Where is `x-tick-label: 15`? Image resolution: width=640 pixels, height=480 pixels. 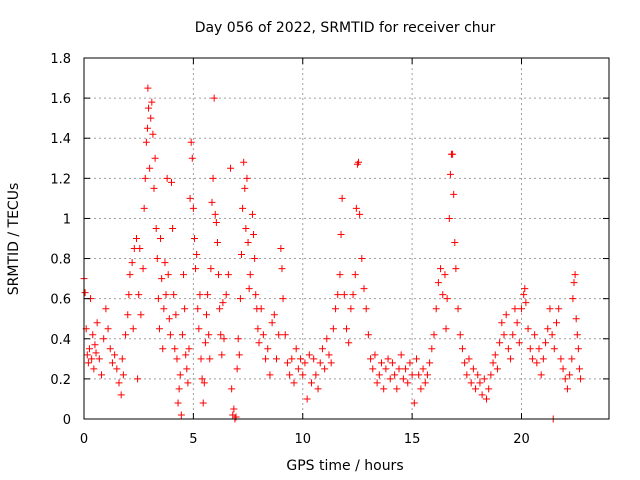
x-tick-label: 15 is located at coordinates (412, 439).